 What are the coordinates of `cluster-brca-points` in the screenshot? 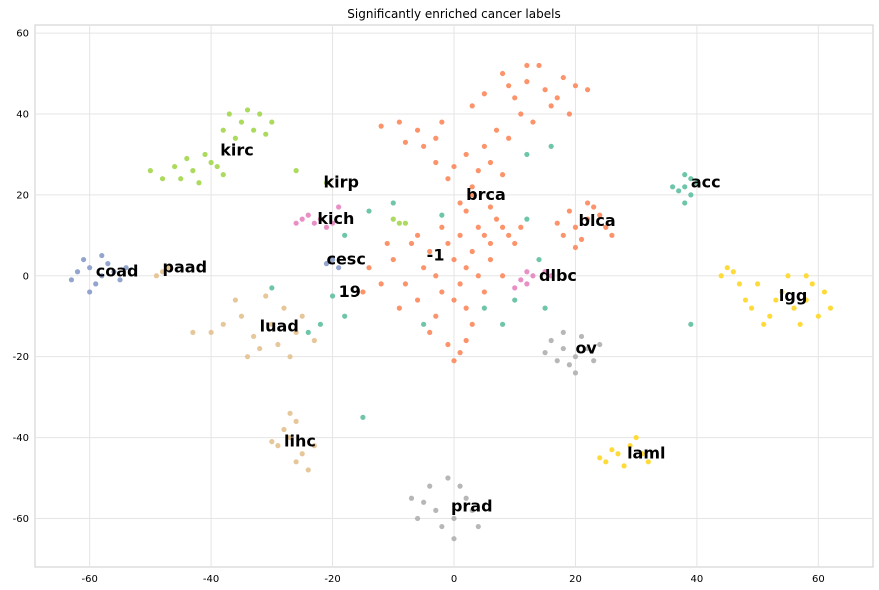 It's located at (484, 154).